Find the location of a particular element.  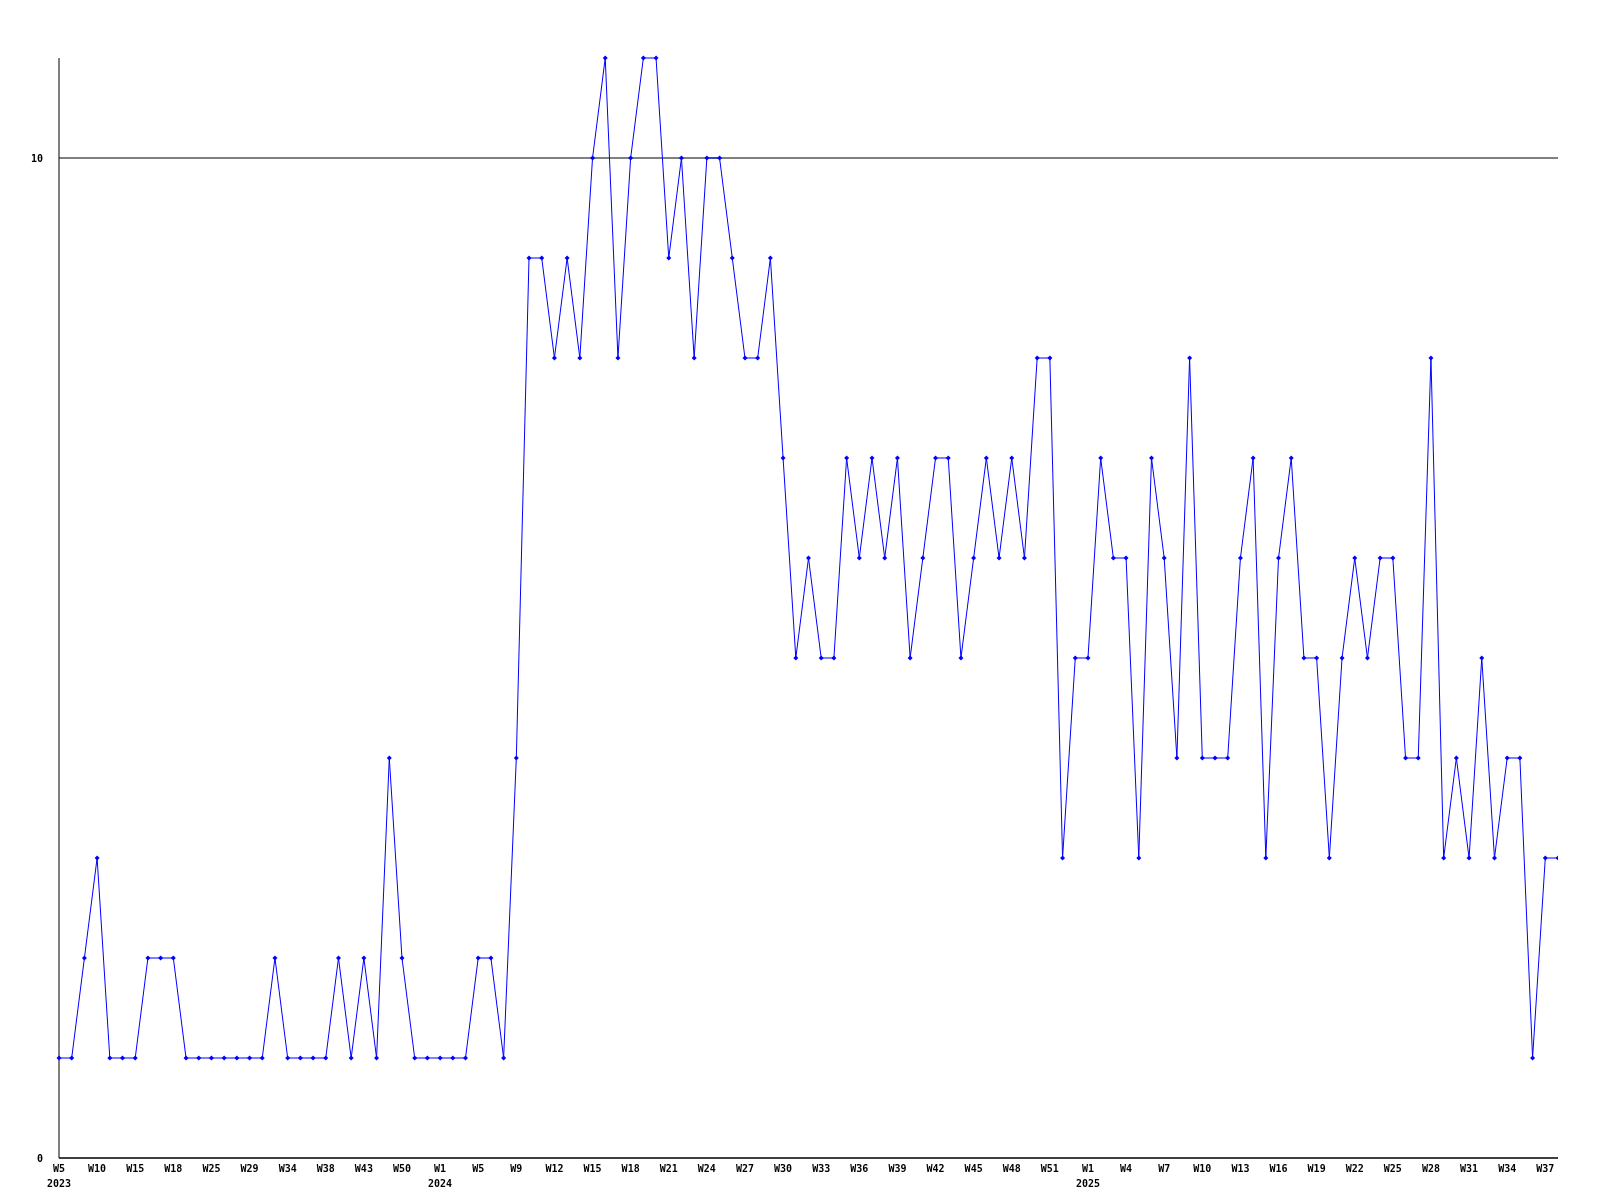

x-tick-label: W27 is located at coordinates (745, 1168).